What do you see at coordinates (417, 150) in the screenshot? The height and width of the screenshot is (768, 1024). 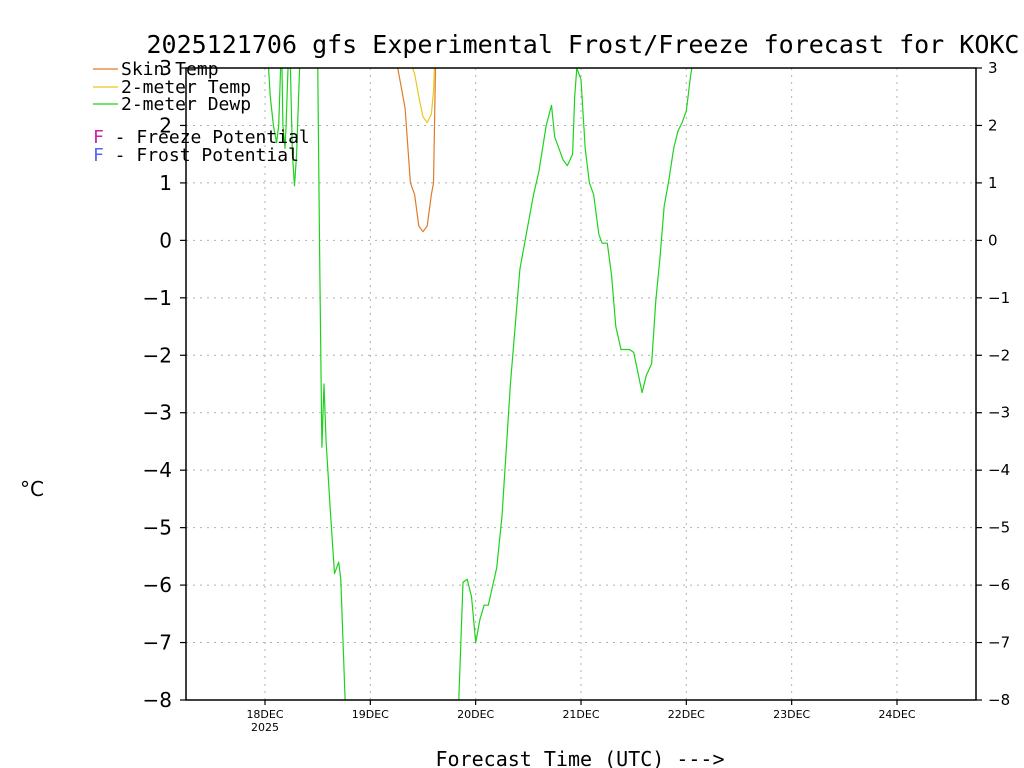 I see `series-line-skin-temp` at bounding box center [417, 150].